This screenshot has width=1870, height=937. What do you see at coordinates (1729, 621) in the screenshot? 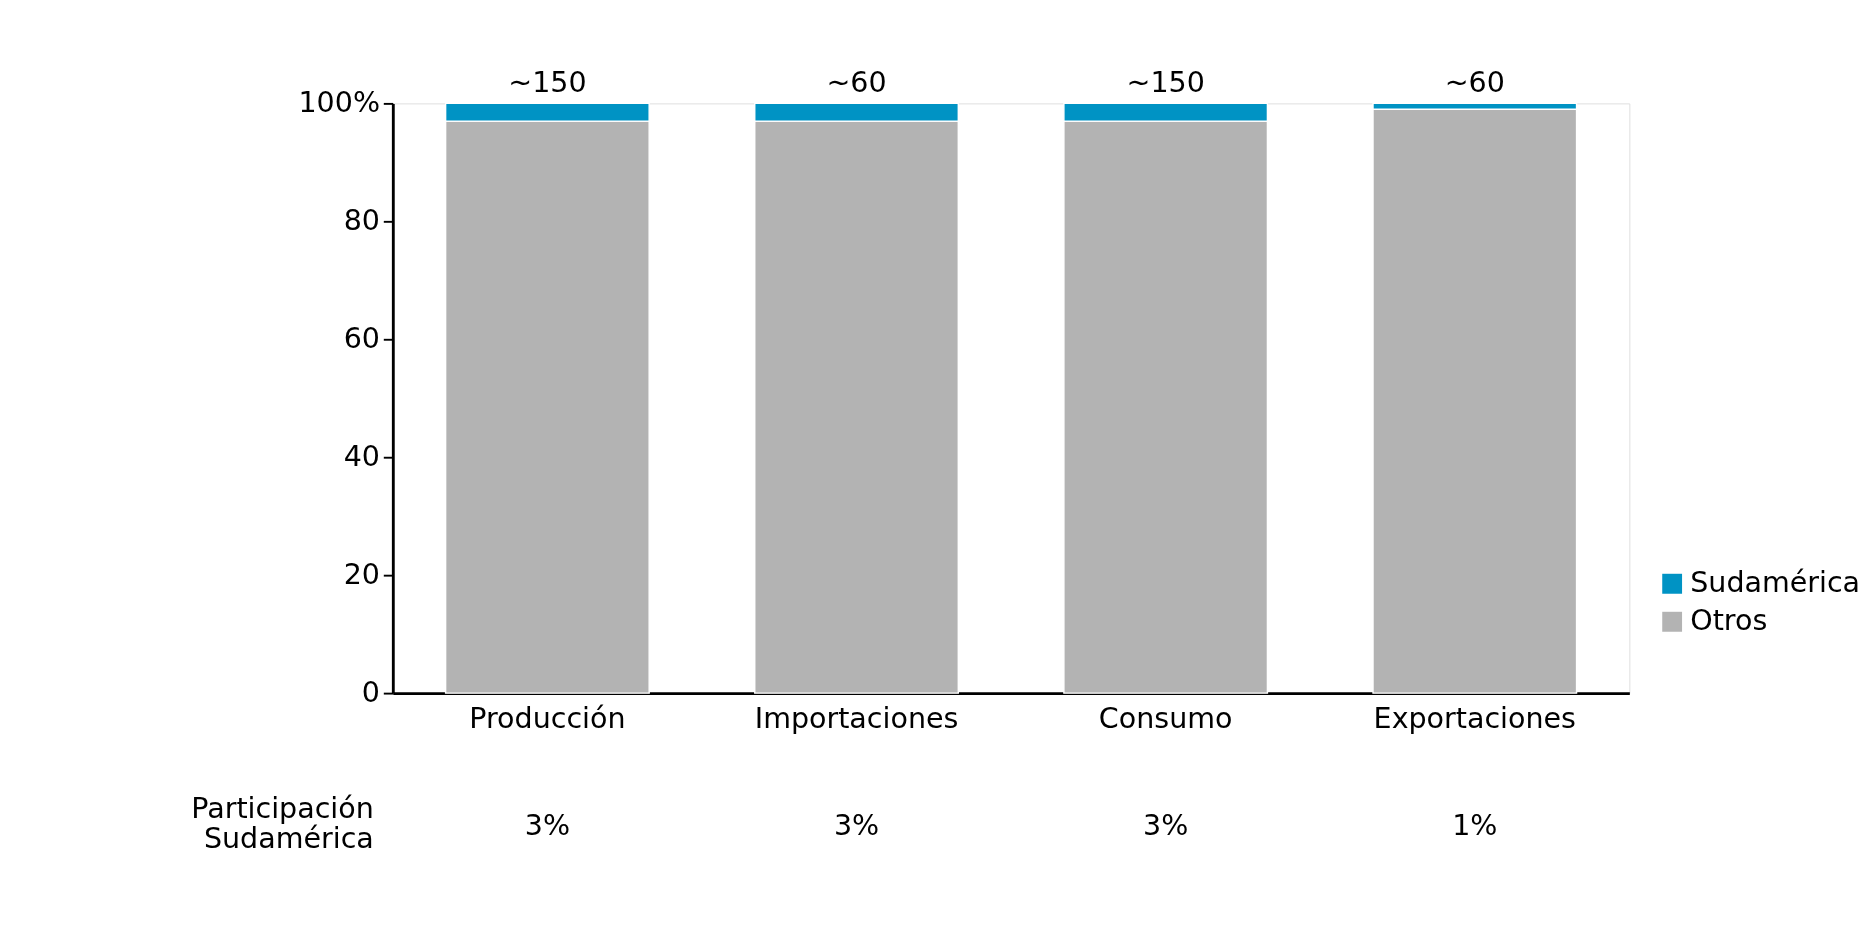
I see `legend-label: Otros` at bounding box center [1729, 621].